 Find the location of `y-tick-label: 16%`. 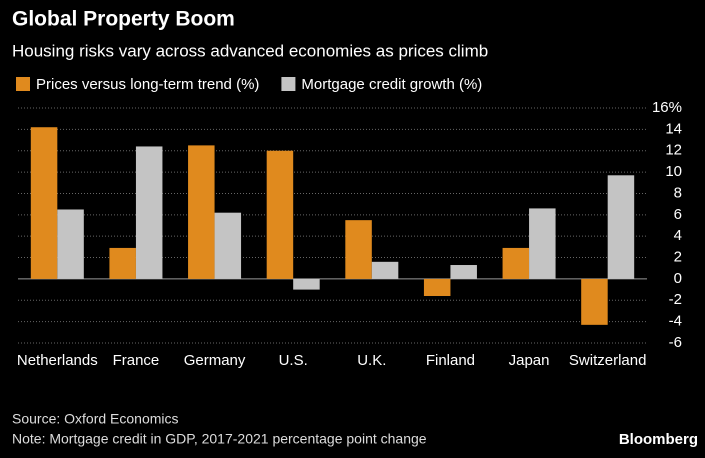

y-tick-label: 16% is located at coordinates (667, 107).